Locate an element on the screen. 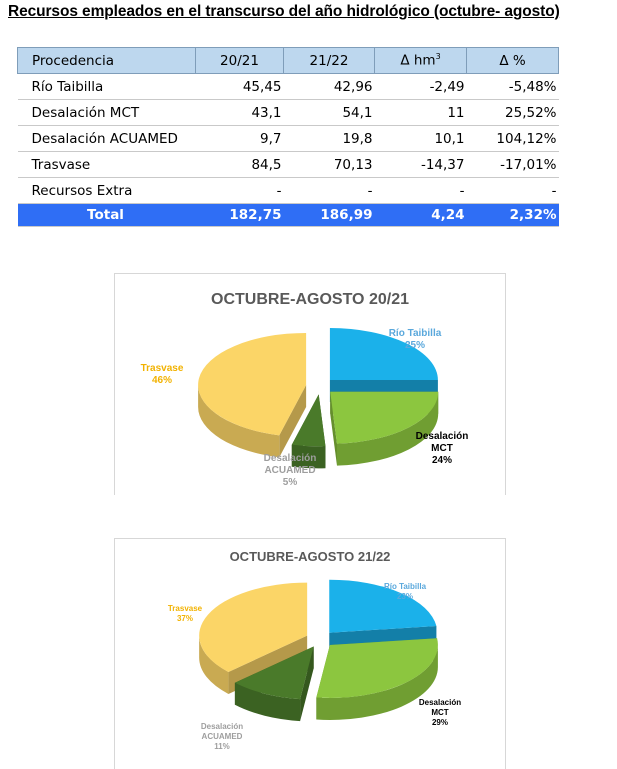 Image resolution: width=617 pixels, height=769 pixels. table-cell: -14,37 is located at coordinates (442, 164).